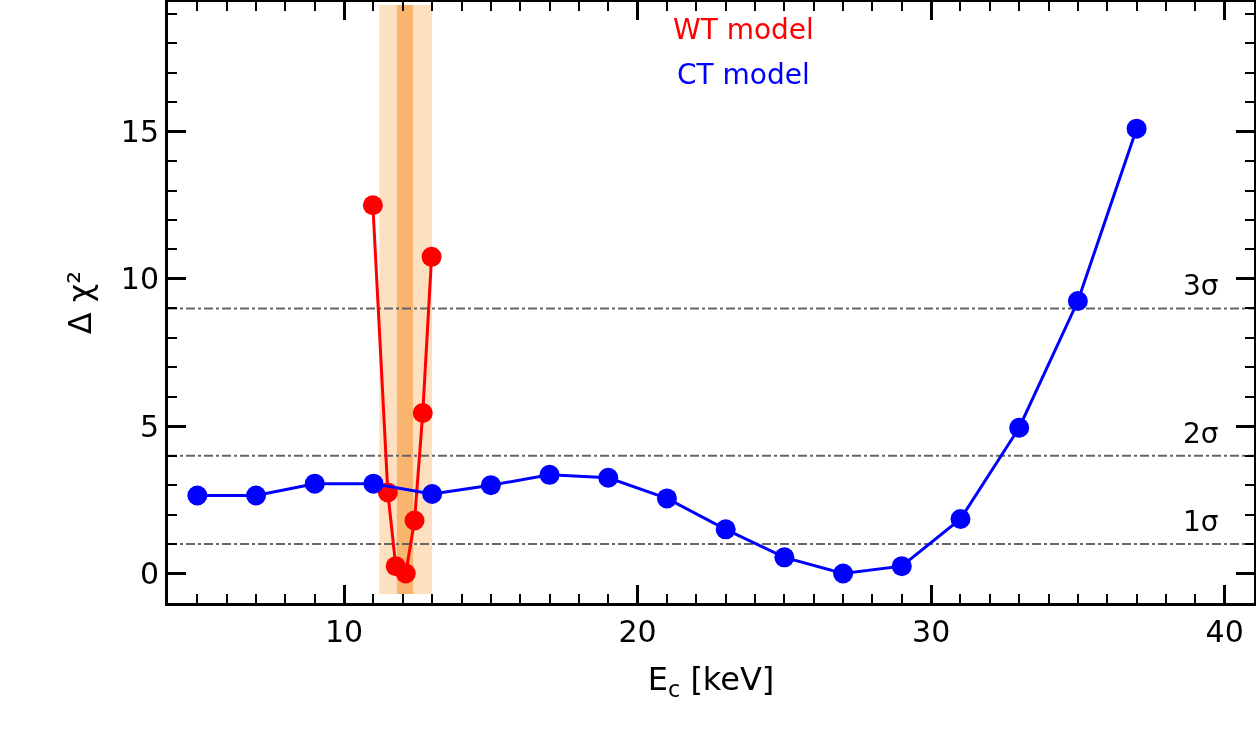  Describe the element at coordinates (344, 631) in the screenshot. I see `x-tick-label: 10` at that location.